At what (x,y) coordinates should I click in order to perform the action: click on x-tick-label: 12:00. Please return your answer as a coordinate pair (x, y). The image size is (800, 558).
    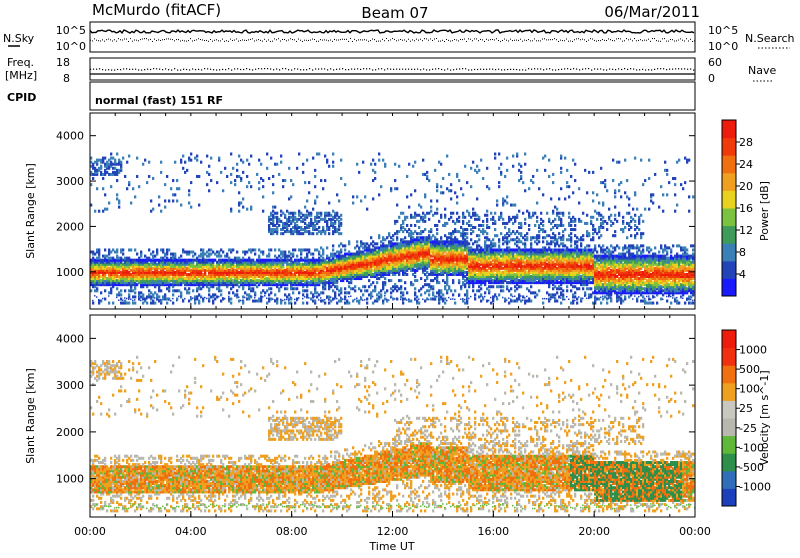
    Looking at the image, I should click on (393, 531).